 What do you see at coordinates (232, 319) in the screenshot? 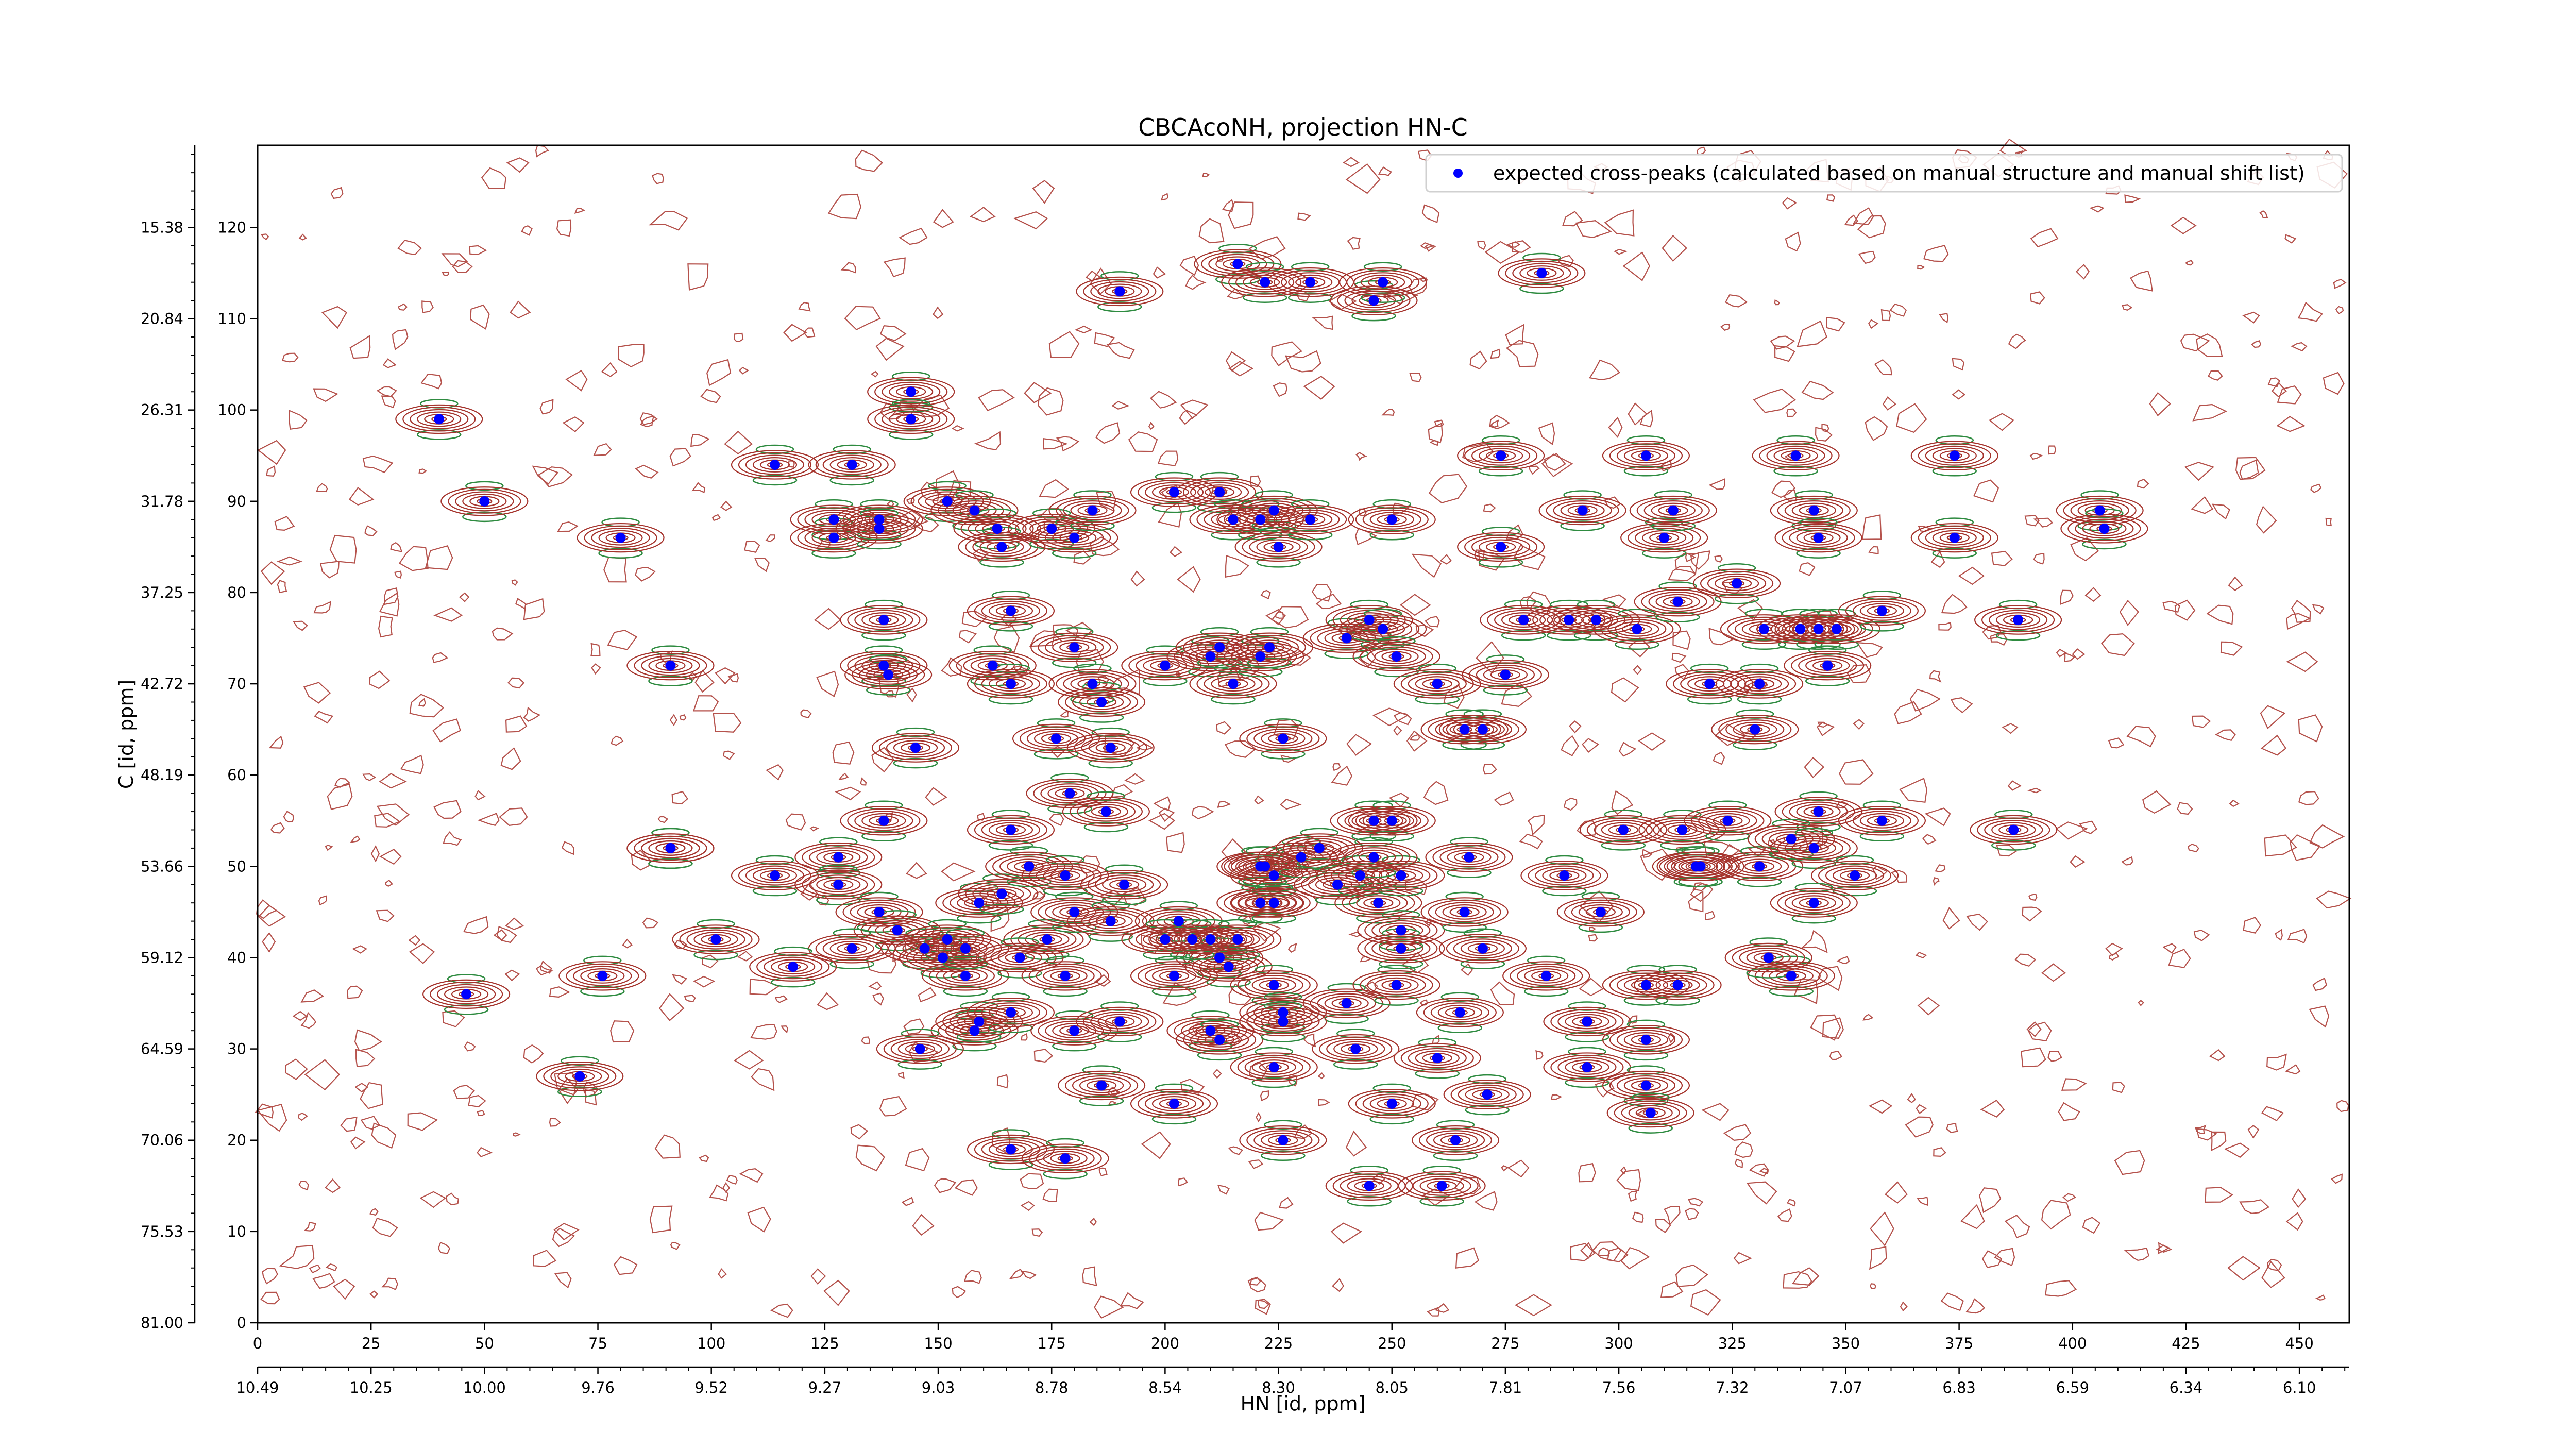
I see `y-index-tick-label: 110` at bounding box center [232, 319].